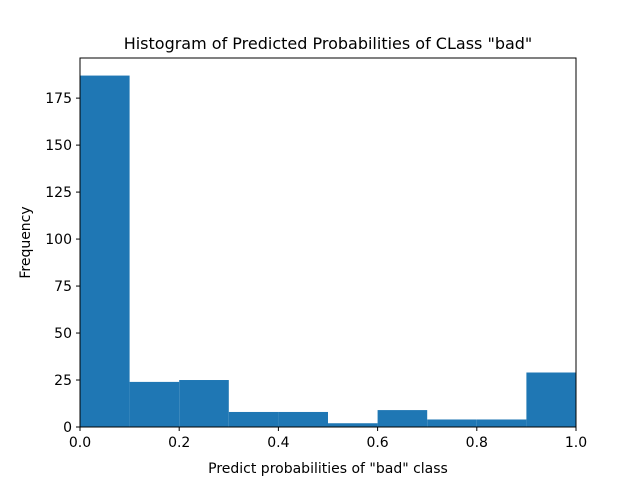  Describe the element at coordinates (63, 381) in the screenshot. I see `y-tick-label: 25` at that location.